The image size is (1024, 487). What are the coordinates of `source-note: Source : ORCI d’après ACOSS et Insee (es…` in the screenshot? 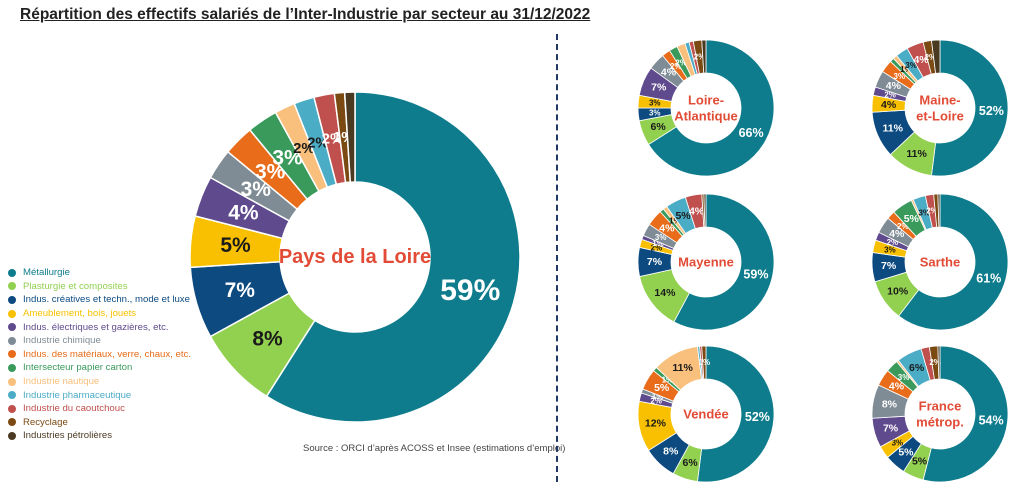 It's located at (434, 448).